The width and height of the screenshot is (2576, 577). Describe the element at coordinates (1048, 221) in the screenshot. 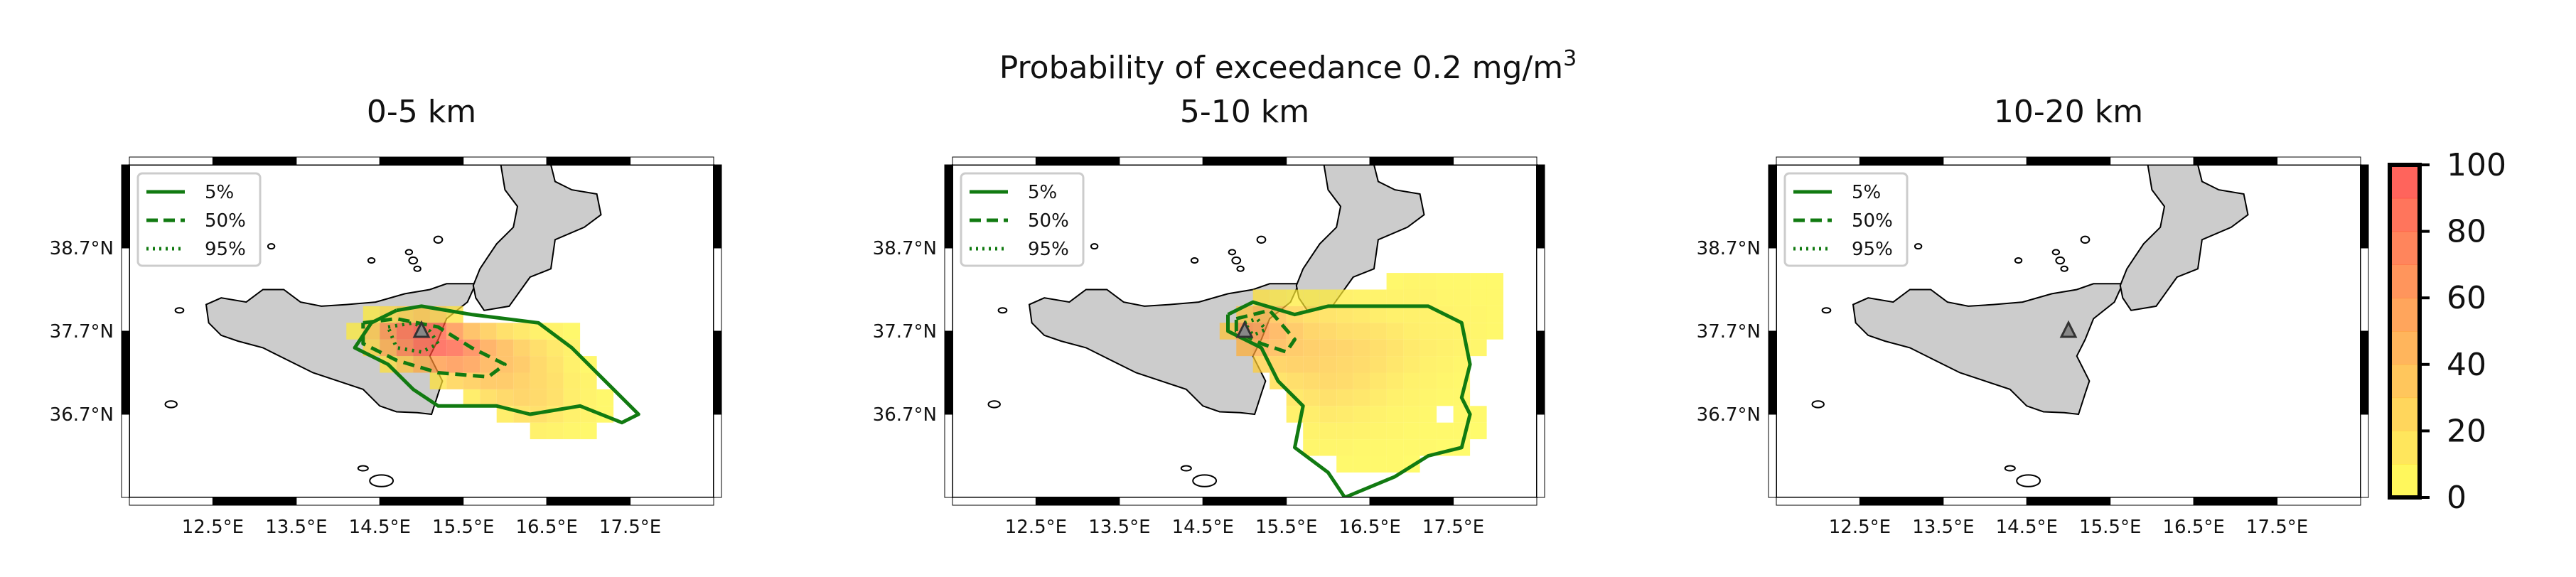

I see `legend-label: 50%` at that location.